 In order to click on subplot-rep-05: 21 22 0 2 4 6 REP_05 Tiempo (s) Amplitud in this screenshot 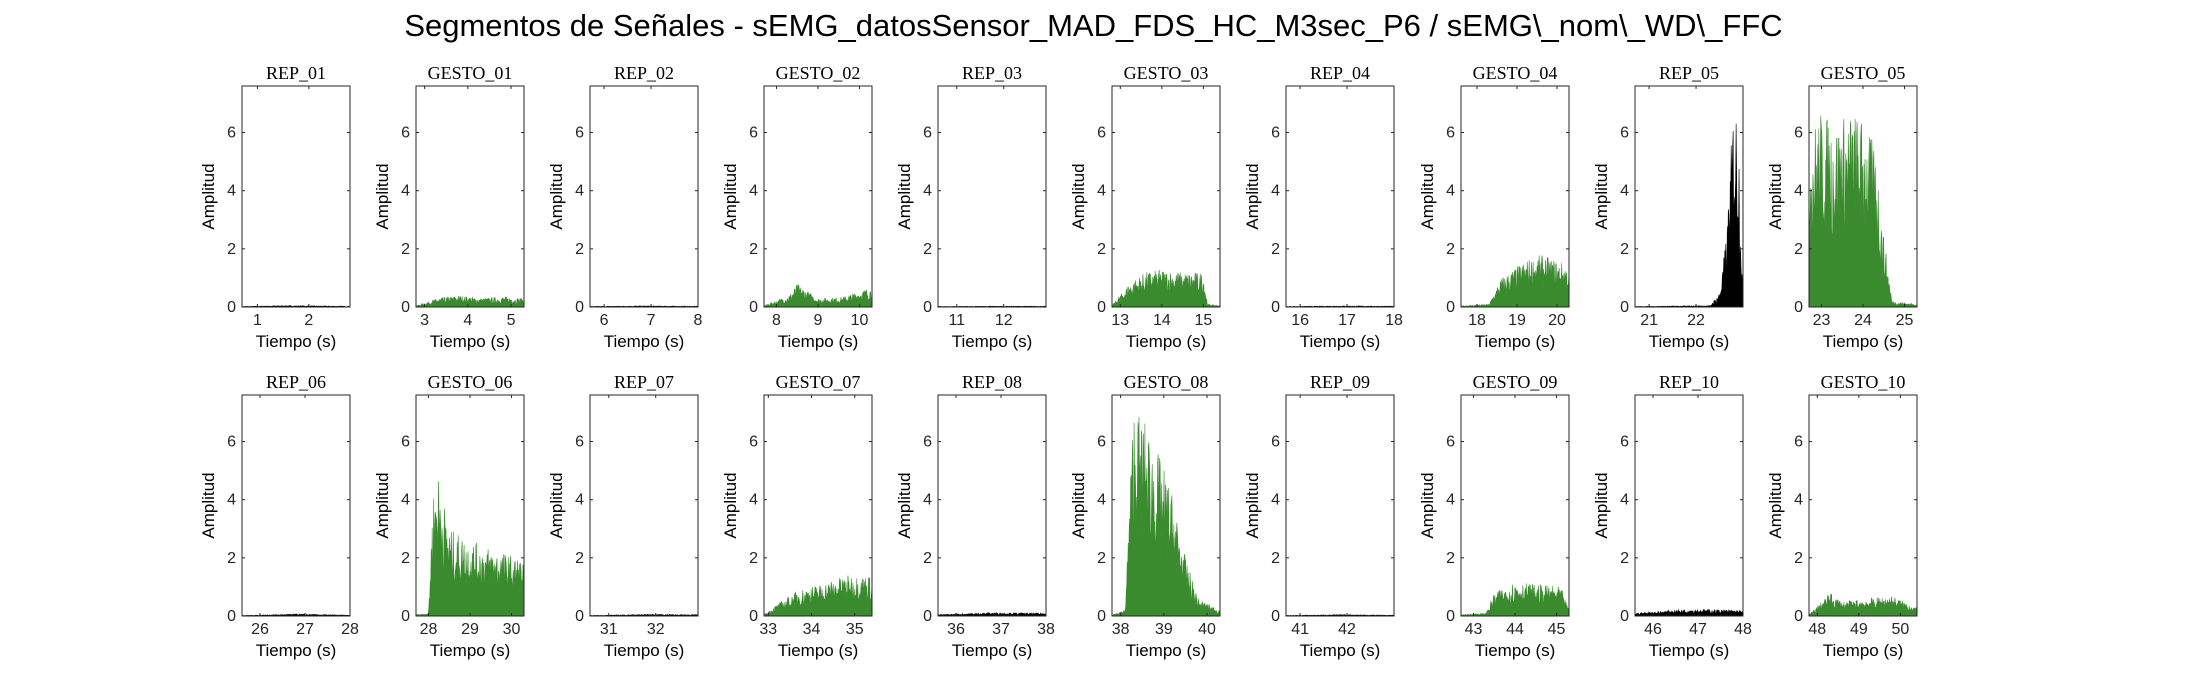, I will do `click(1668, 207)`.